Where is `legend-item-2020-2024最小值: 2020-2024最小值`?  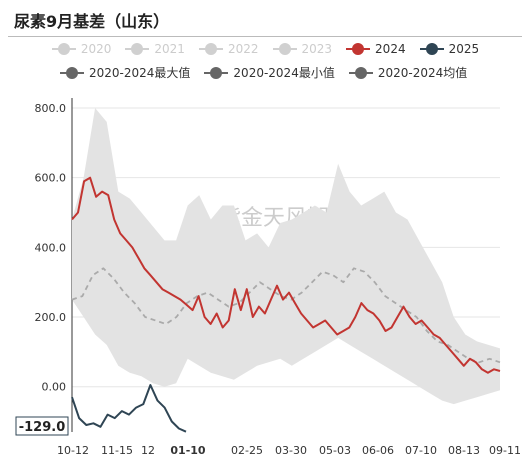 legend-item-2020-2024最小值: 2020-2024最小值 is located at coordinates (269, 72).